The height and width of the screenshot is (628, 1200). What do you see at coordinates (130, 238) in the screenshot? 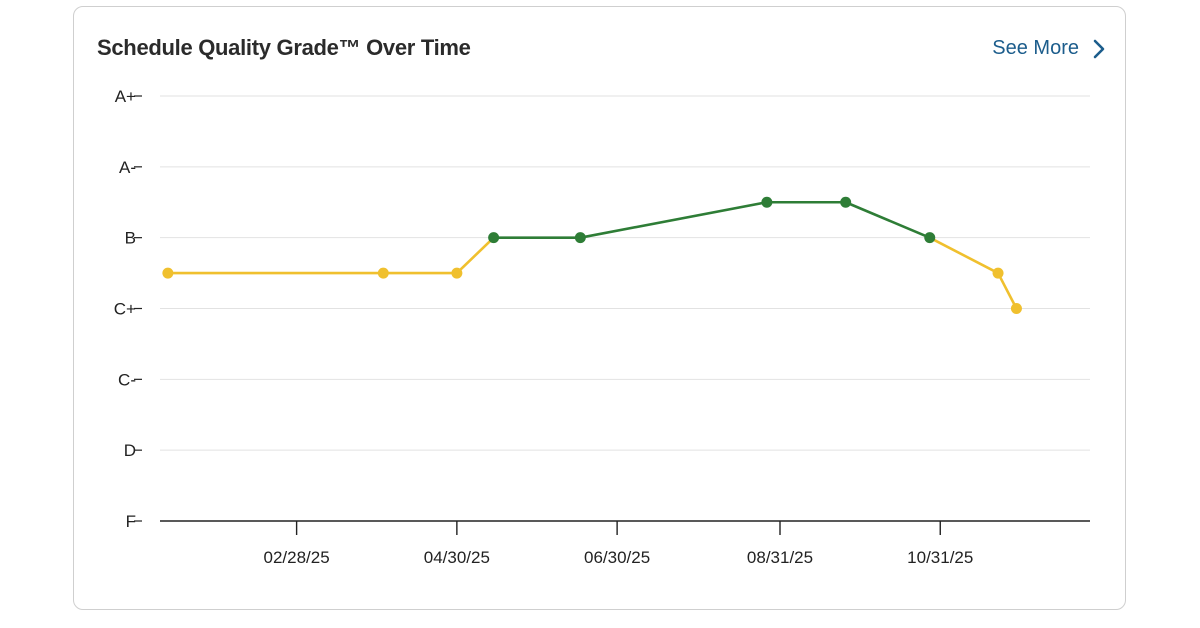
I see `y-tick-label: B` at bounding box center [130, 238].